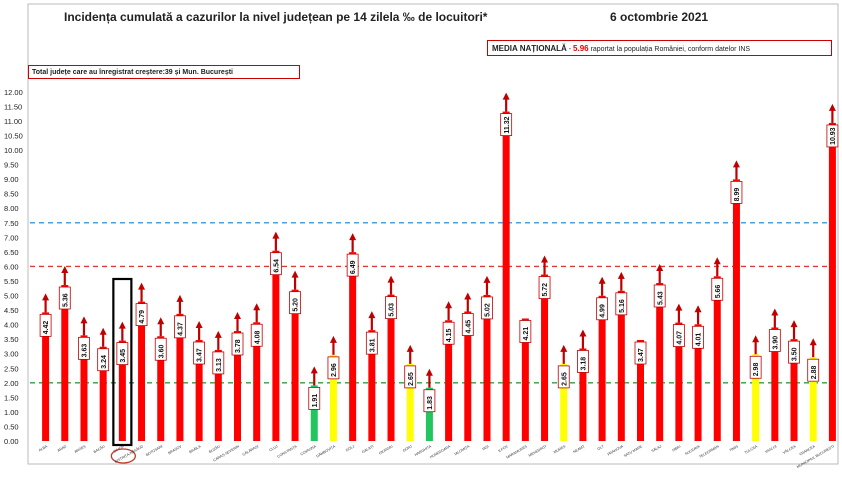  What do you see at coordinates (517, 451) in the screenshot?
I see `category-label: MARAMUREȘ` at bounding box center [517, 451].